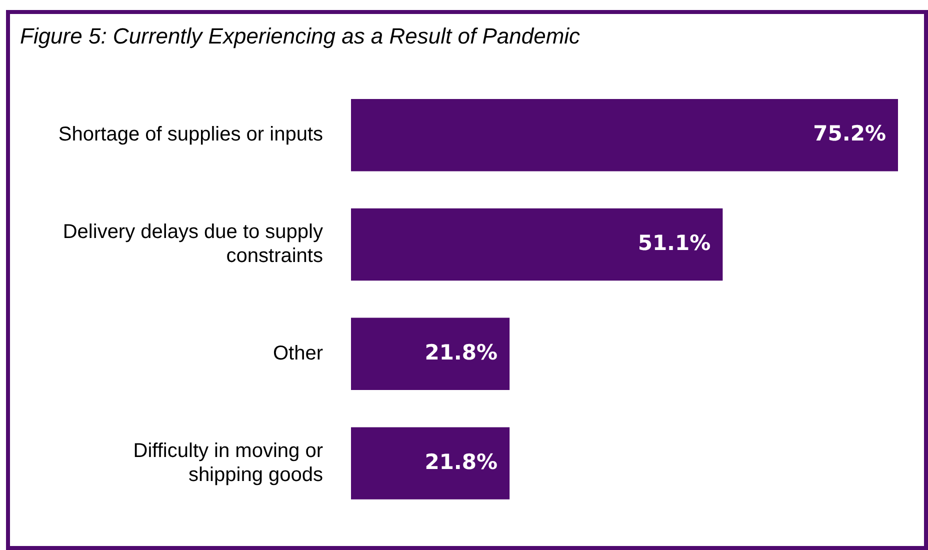 The height and width of the screenshot is (550, 928). I want to click on data-label: 75.2%, so click(849, 134).